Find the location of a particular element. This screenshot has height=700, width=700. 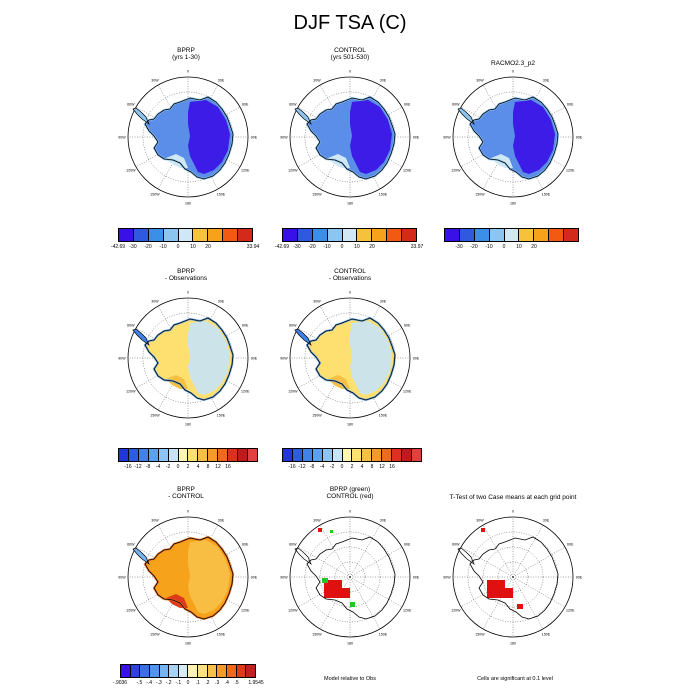

figure-title: DJF TSA (C) is located at coordinates (350, 23).